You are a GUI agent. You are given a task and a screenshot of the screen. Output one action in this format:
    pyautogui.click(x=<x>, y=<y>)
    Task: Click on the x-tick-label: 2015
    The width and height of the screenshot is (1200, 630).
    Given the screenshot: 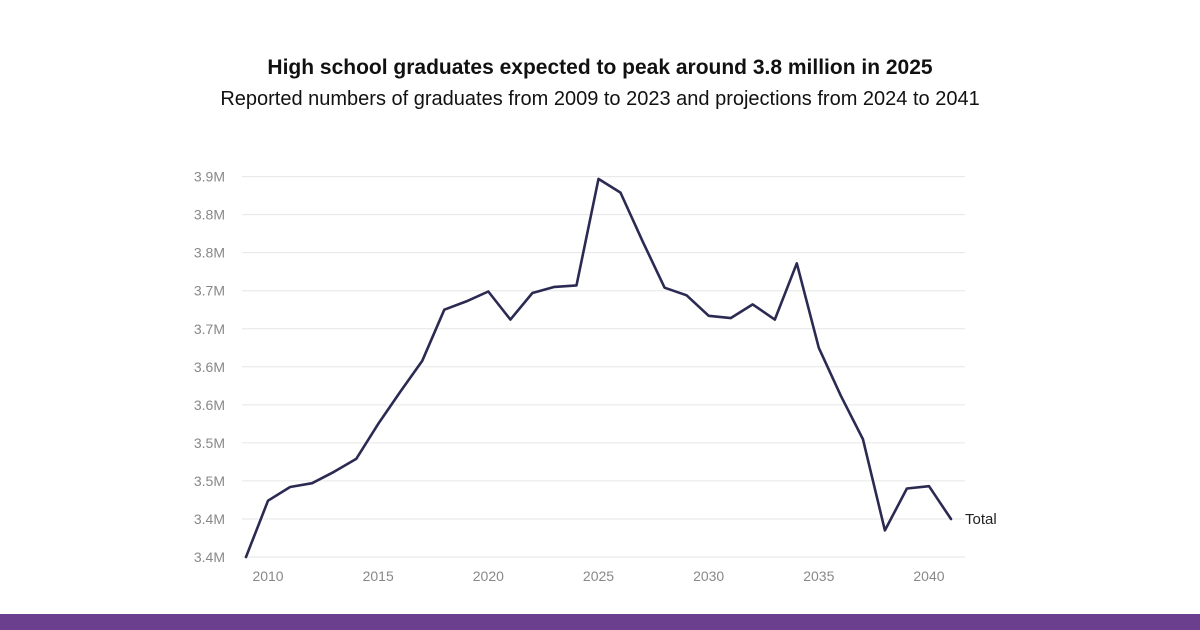 What is the action you would take?
    pyautogui.click(x=378, y=576)
    